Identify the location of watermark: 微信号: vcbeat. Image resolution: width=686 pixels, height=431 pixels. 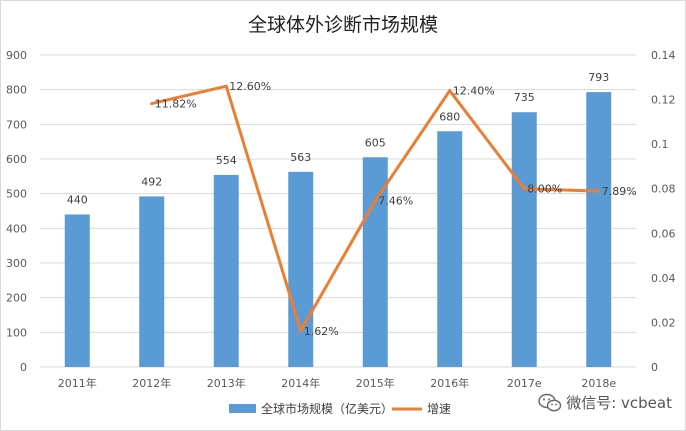
(605, 402).